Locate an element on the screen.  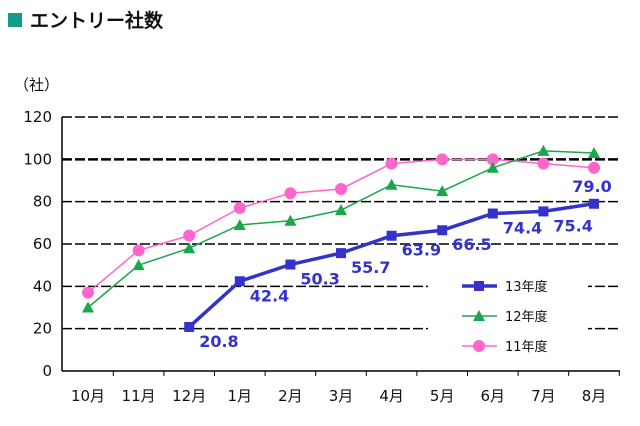
legend-label: 11年度 is located at coordinates (526, 347).